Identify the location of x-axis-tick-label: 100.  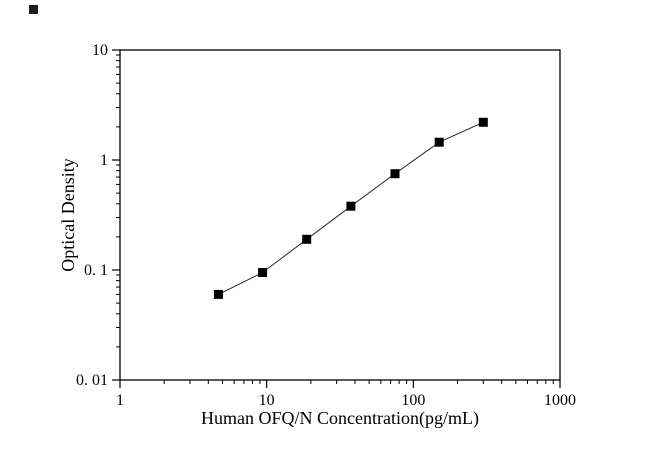
(413, 400).